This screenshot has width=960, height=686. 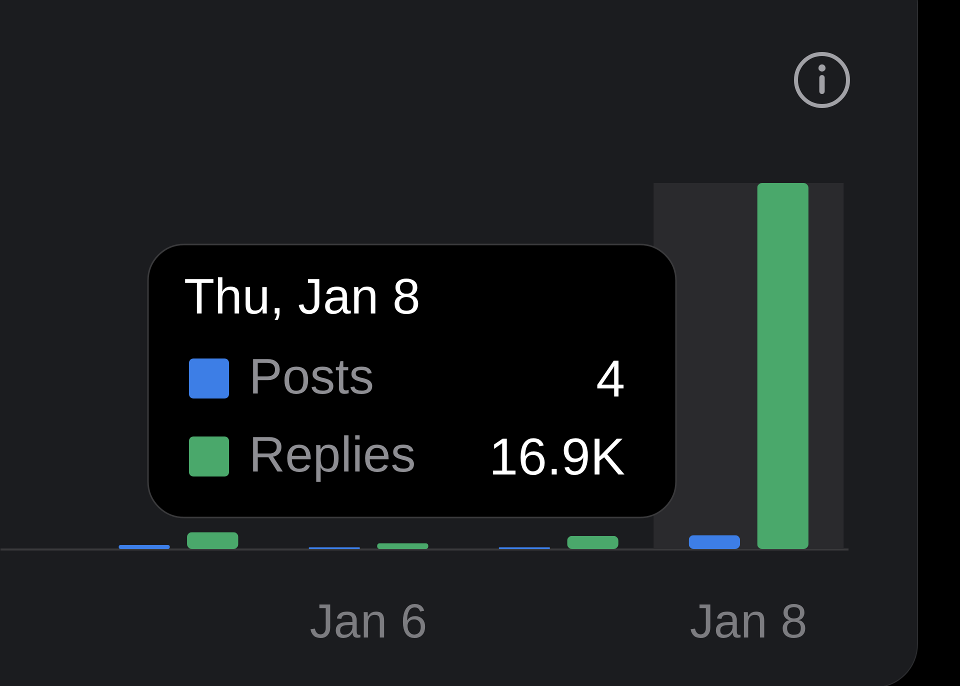 What do you see at coordinates (311, 376) in the screenshot?
I see `legend-label: Posts` at bounding box center [311, 376].